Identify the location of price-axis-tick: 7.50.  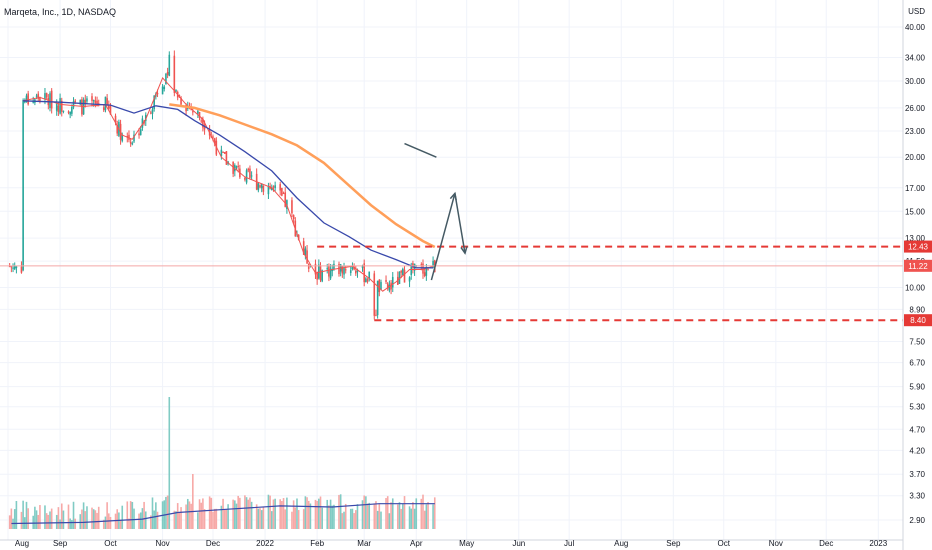
(917, 341).